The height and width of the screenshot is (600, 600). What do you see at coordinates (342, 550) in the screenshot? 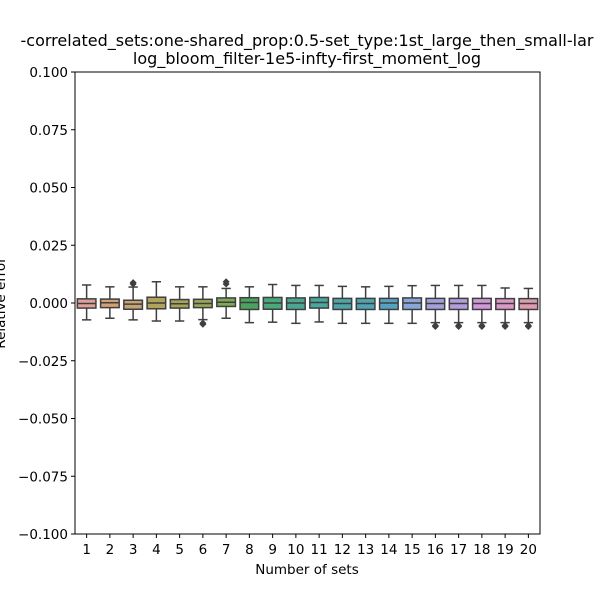
I see `x-tick-label: 12` at bounding box center [342, 550].